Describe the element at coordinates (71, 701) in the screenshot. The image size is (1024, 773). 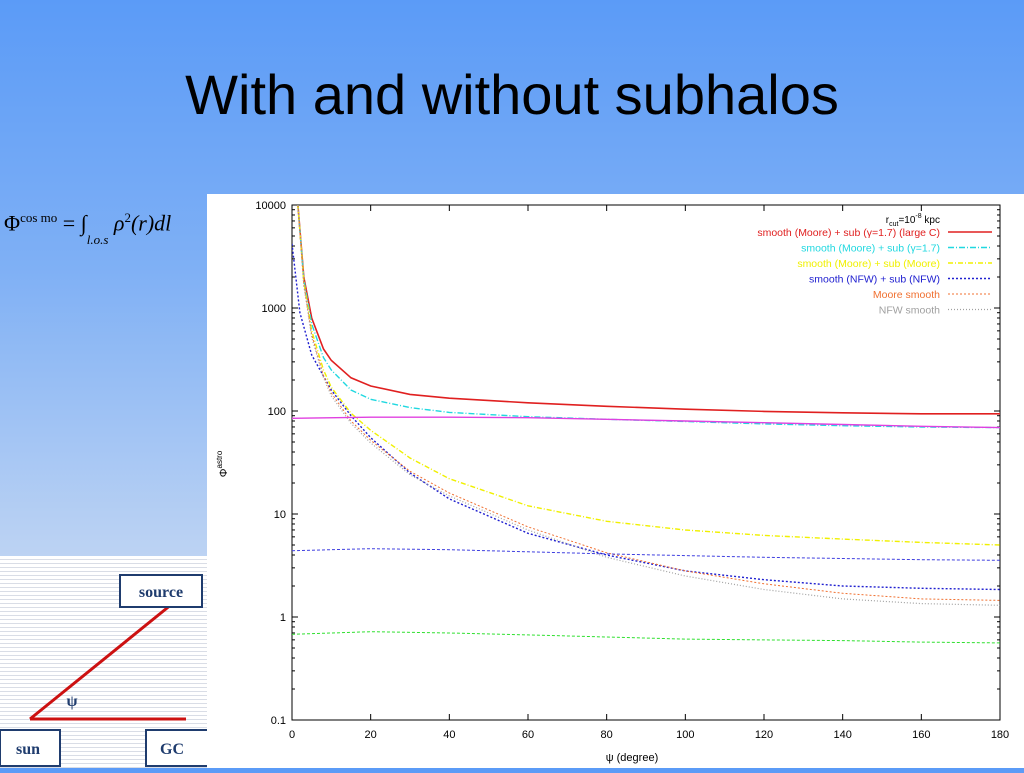
I see `angle-psi-label: ψ` at that location.